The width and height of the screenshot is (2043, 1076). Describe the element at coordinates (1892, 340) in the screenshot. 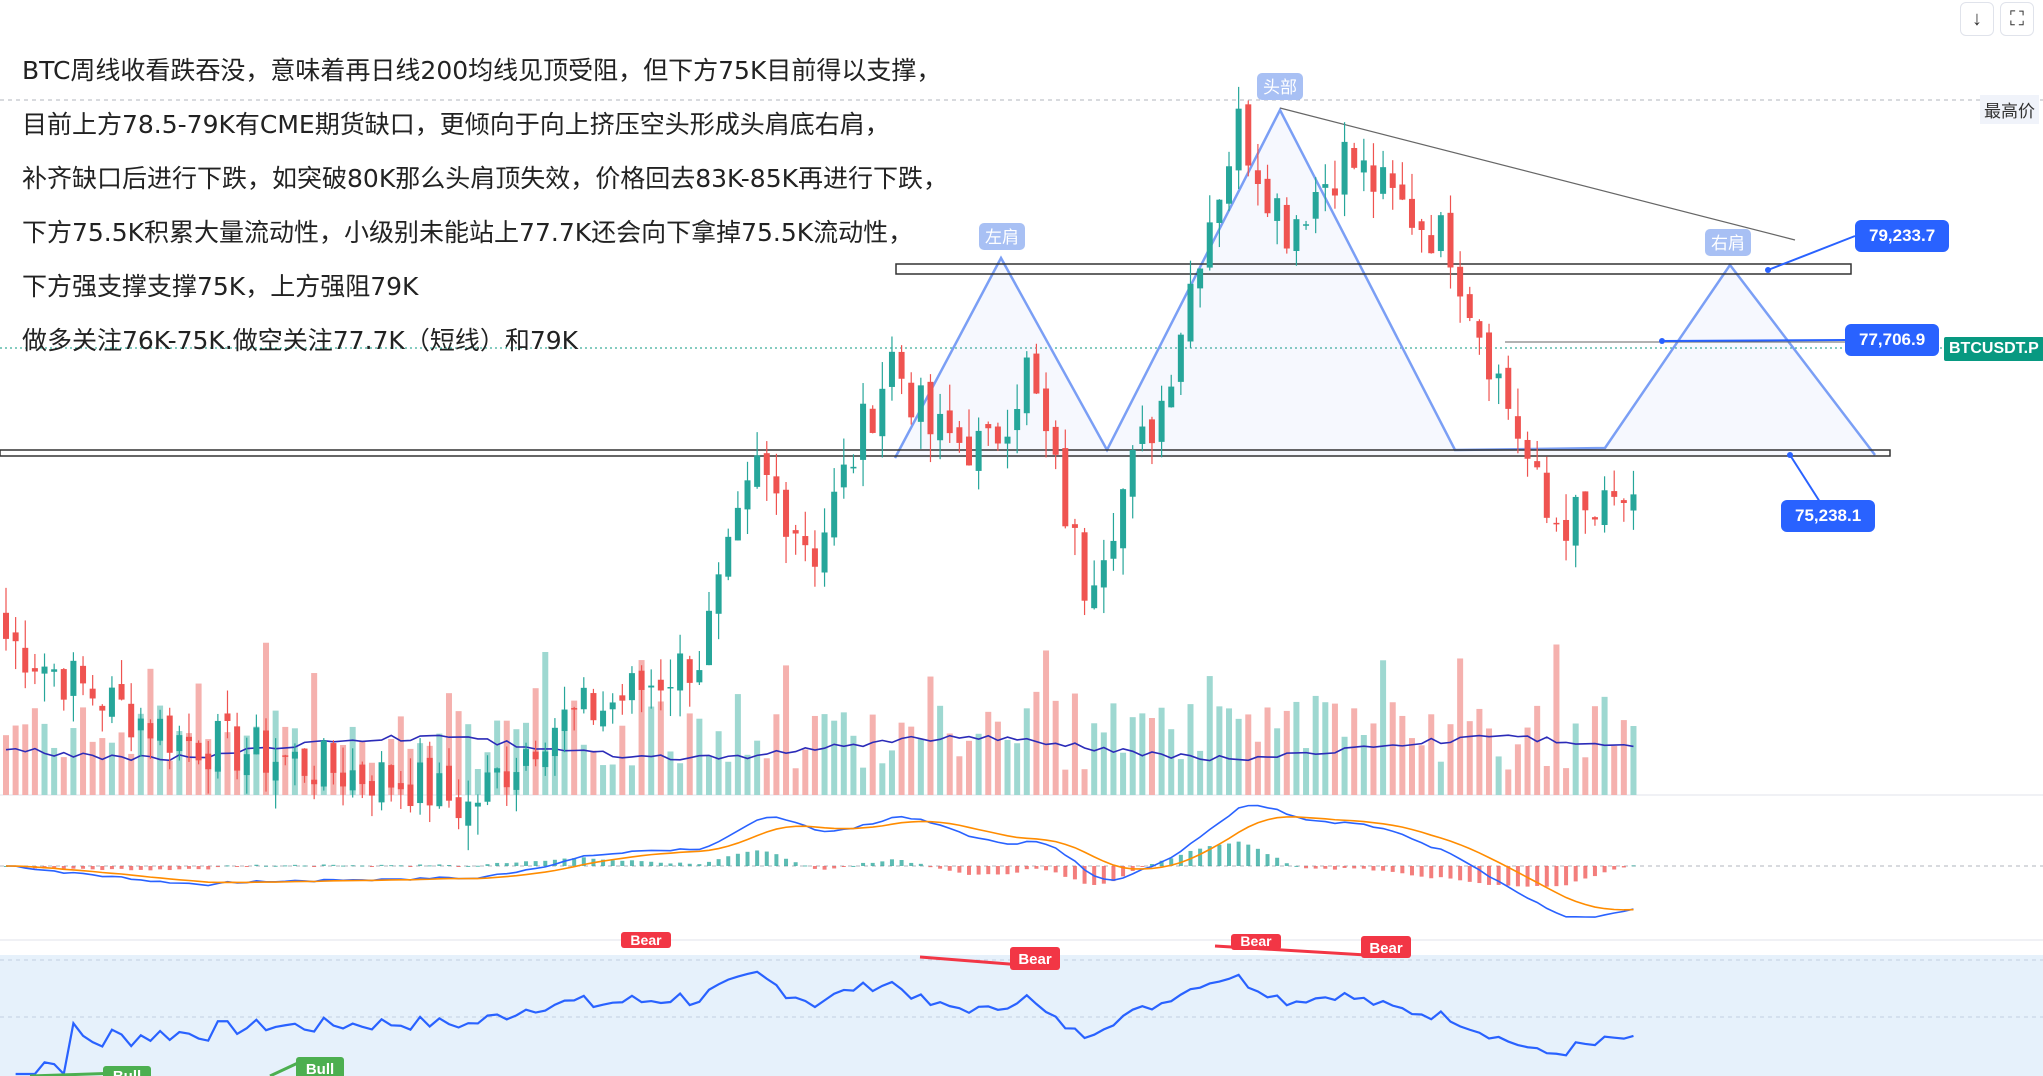

I see `price-label-77706: 77,706.9` at that location.